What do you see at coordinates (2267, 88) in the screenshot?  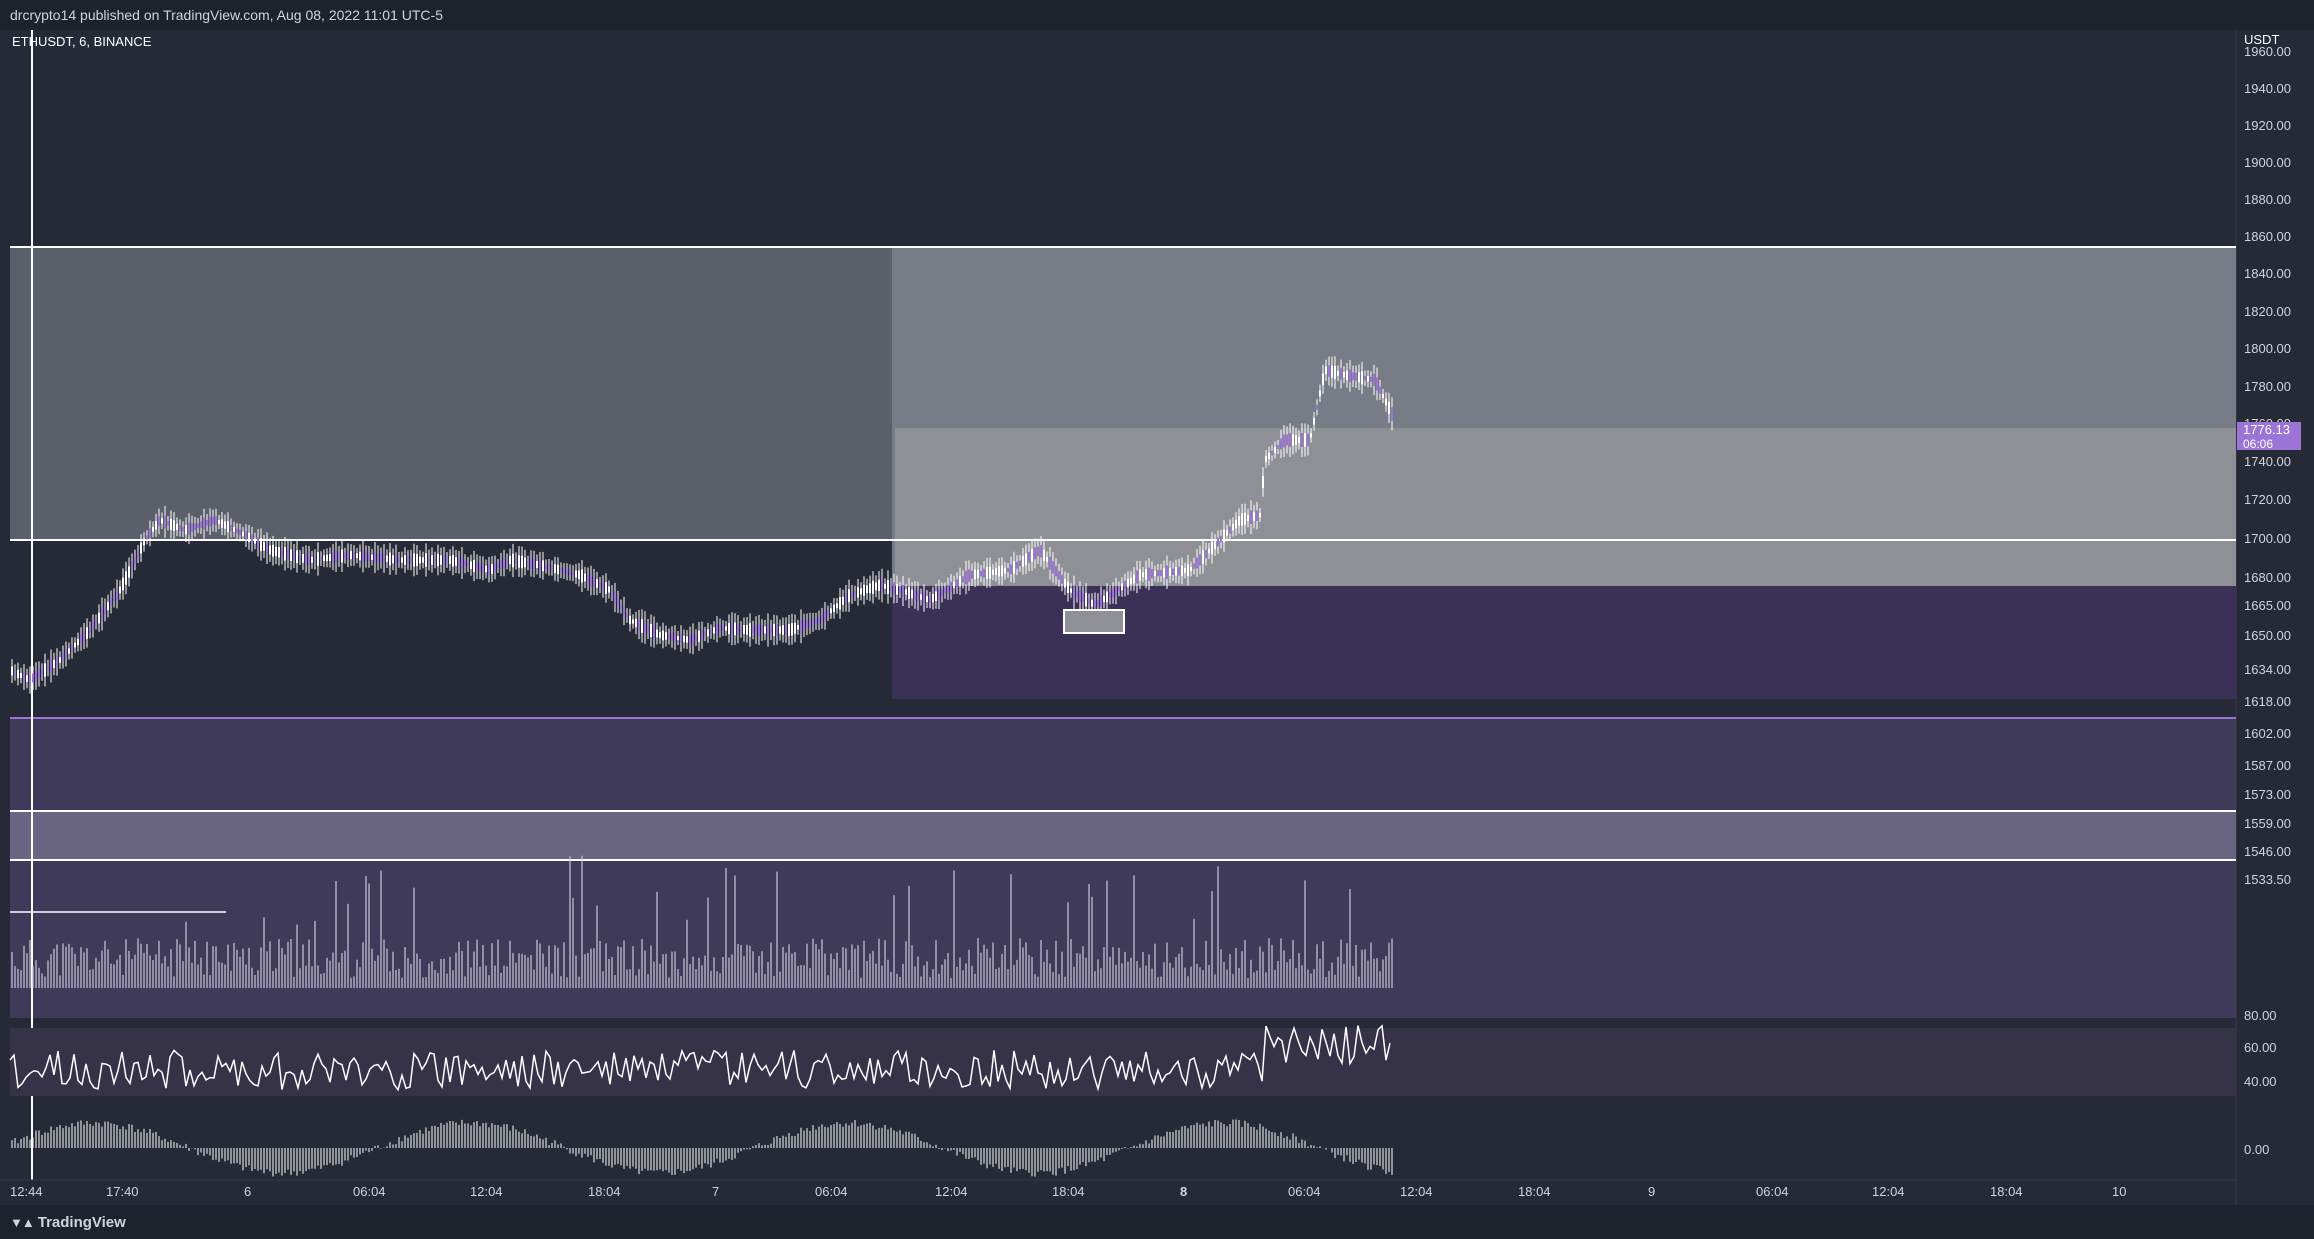 I see `price-tick-label: 1940.00` at bounding box center [2267, 88].